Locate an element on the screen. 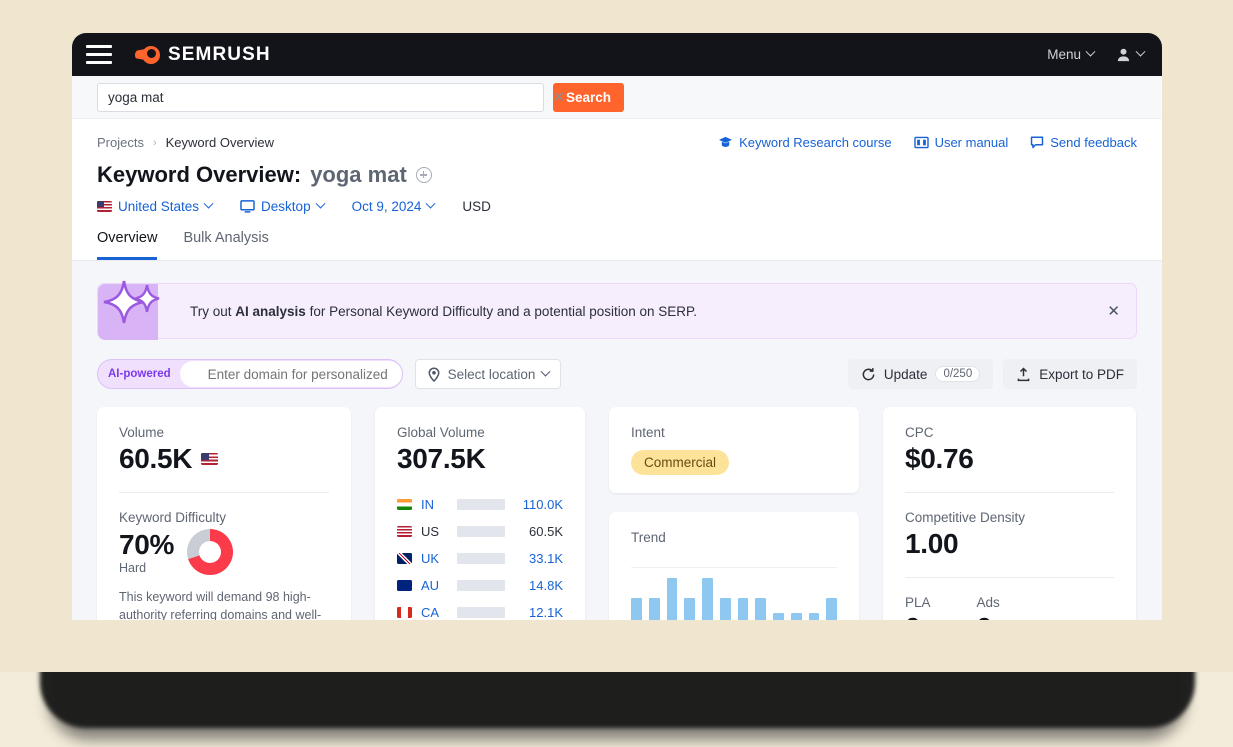 The width and height of the screenshot is (1233, 747). top-navigation-bar: SEMRUSH Menu is located at coordinates (617, 54).